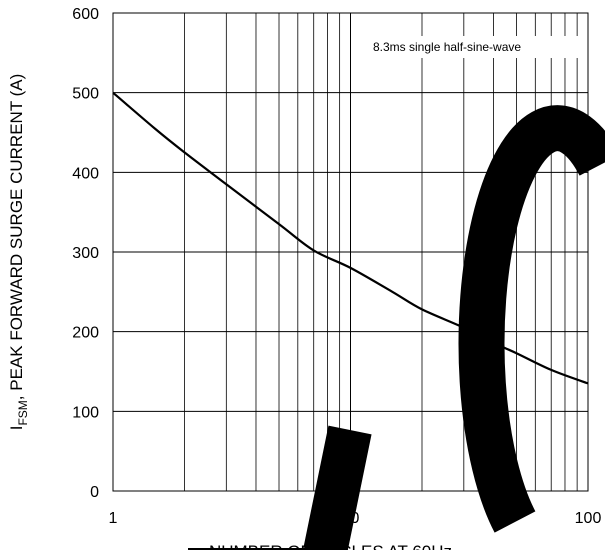 The image size is (605, 550). Describe the element at coordinates (447, 47) in the screenshot. I see `annotation-text: 8.3ms single half-sine-wave` at that location.